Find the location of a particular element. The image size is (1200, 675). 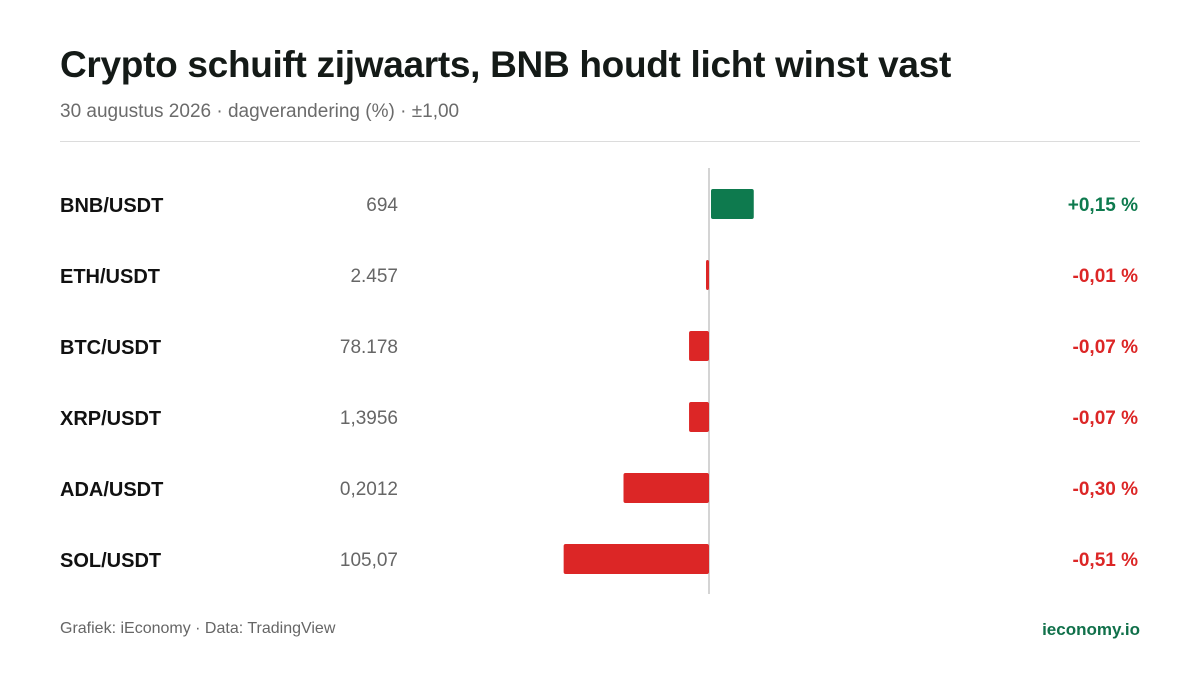

price-value: 78.178 is located at coordinates (369, 347).